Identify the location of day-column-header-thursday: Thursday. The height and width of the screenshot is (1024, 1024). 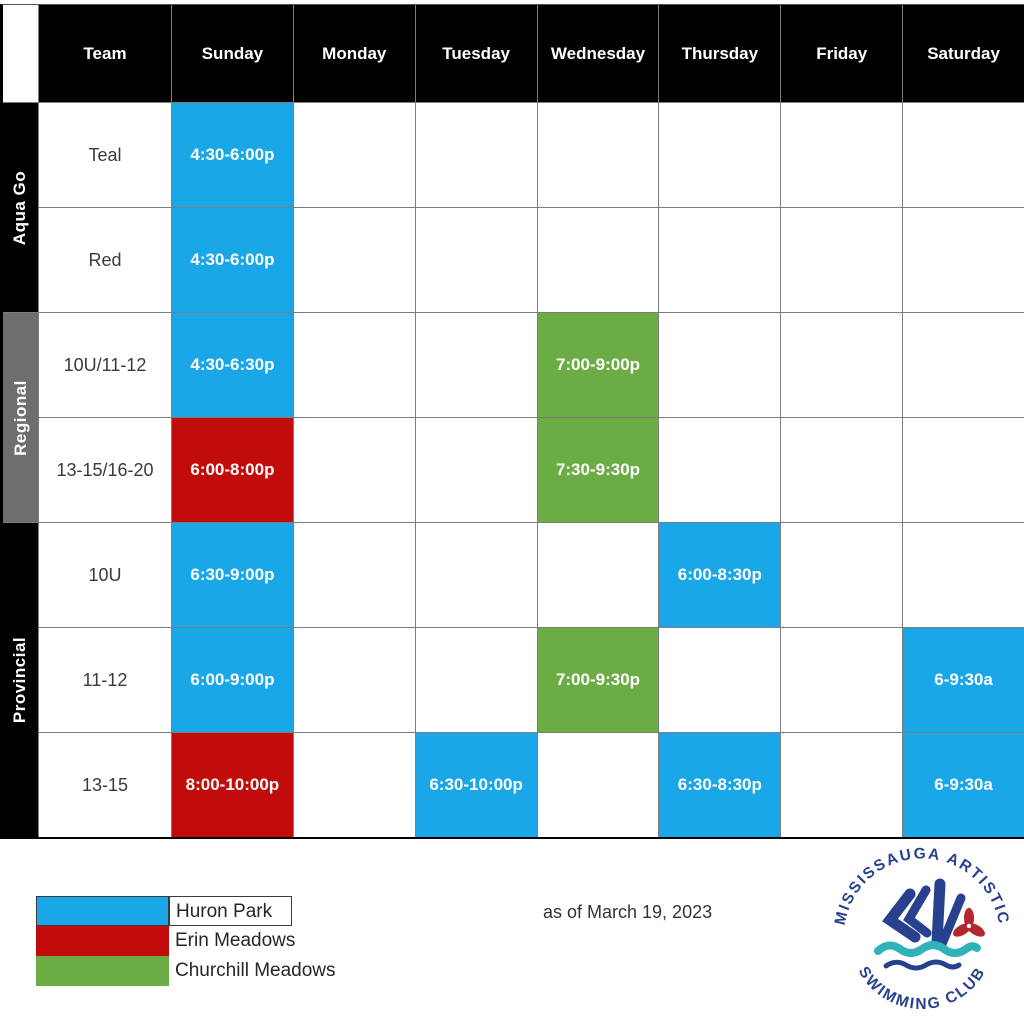
(720, 53).